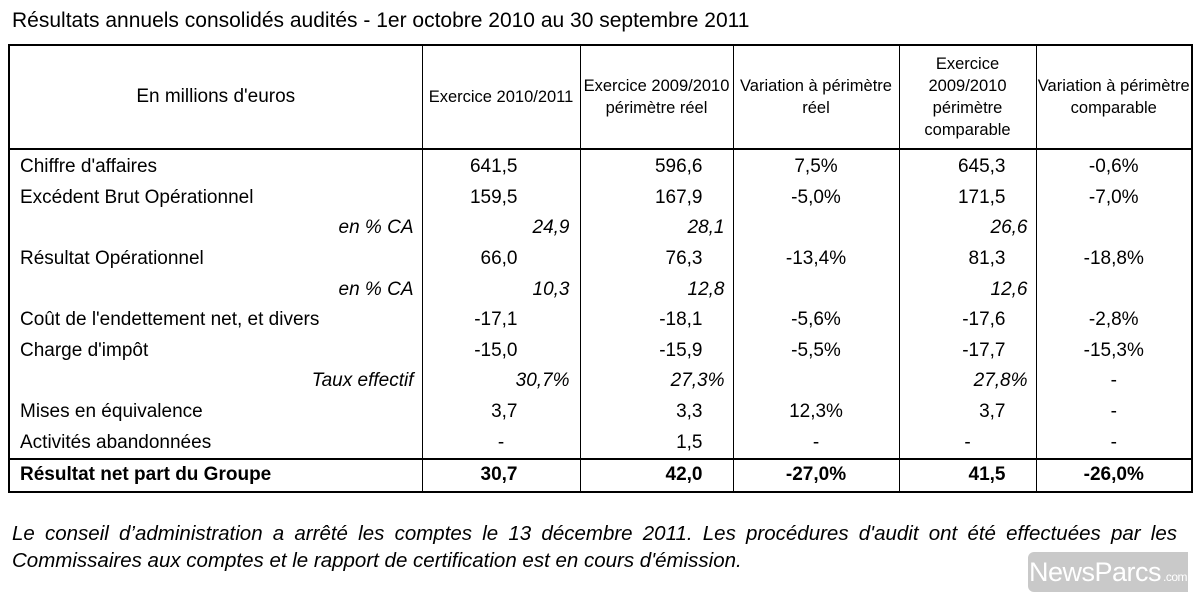 The height and width of the screenshot is (596, 1200). What do you see at coordinates (657, 259) in the screenshot?
I see `cell-2009-2010-real: 76,3` at bounding box center [657, 259].